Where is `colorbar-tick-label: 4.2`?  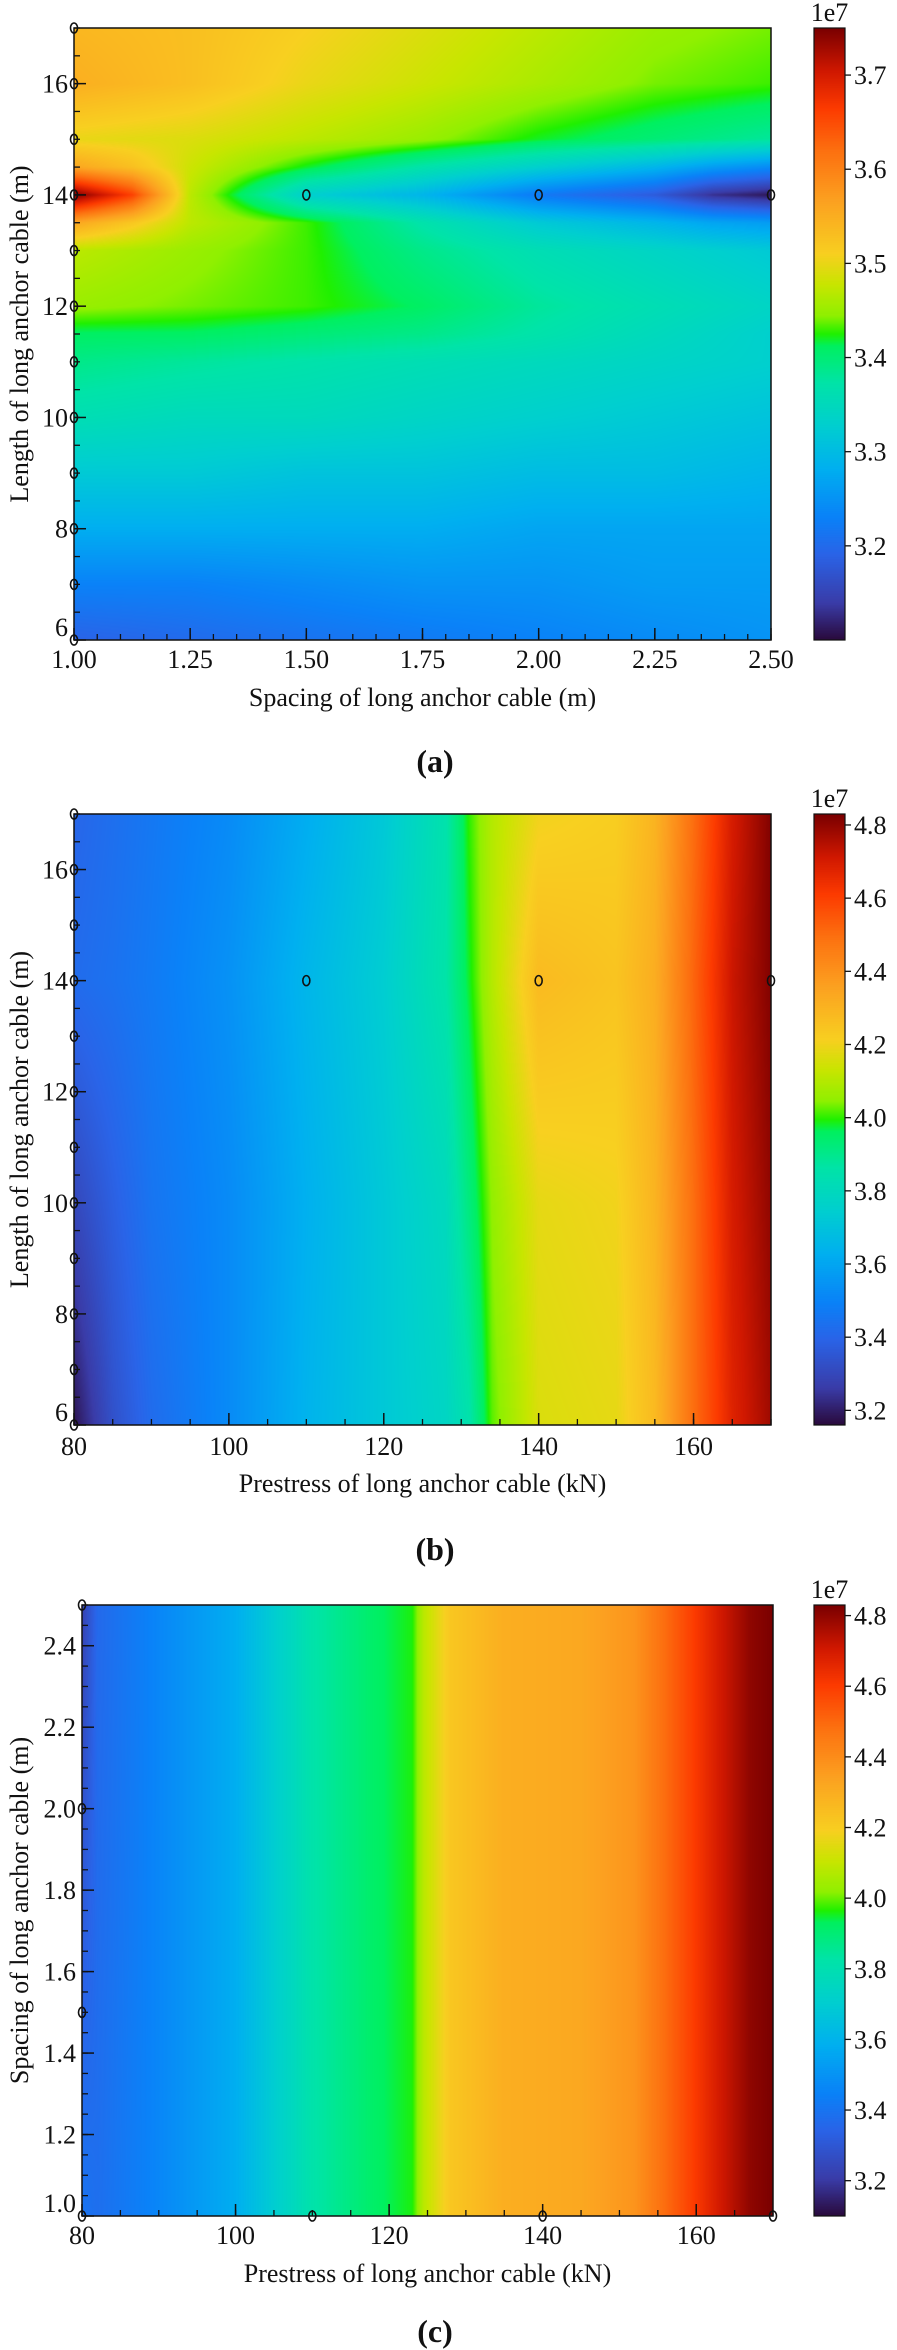 colorbar-tick-label: 4.2 is located at coordinates (870, 1044).